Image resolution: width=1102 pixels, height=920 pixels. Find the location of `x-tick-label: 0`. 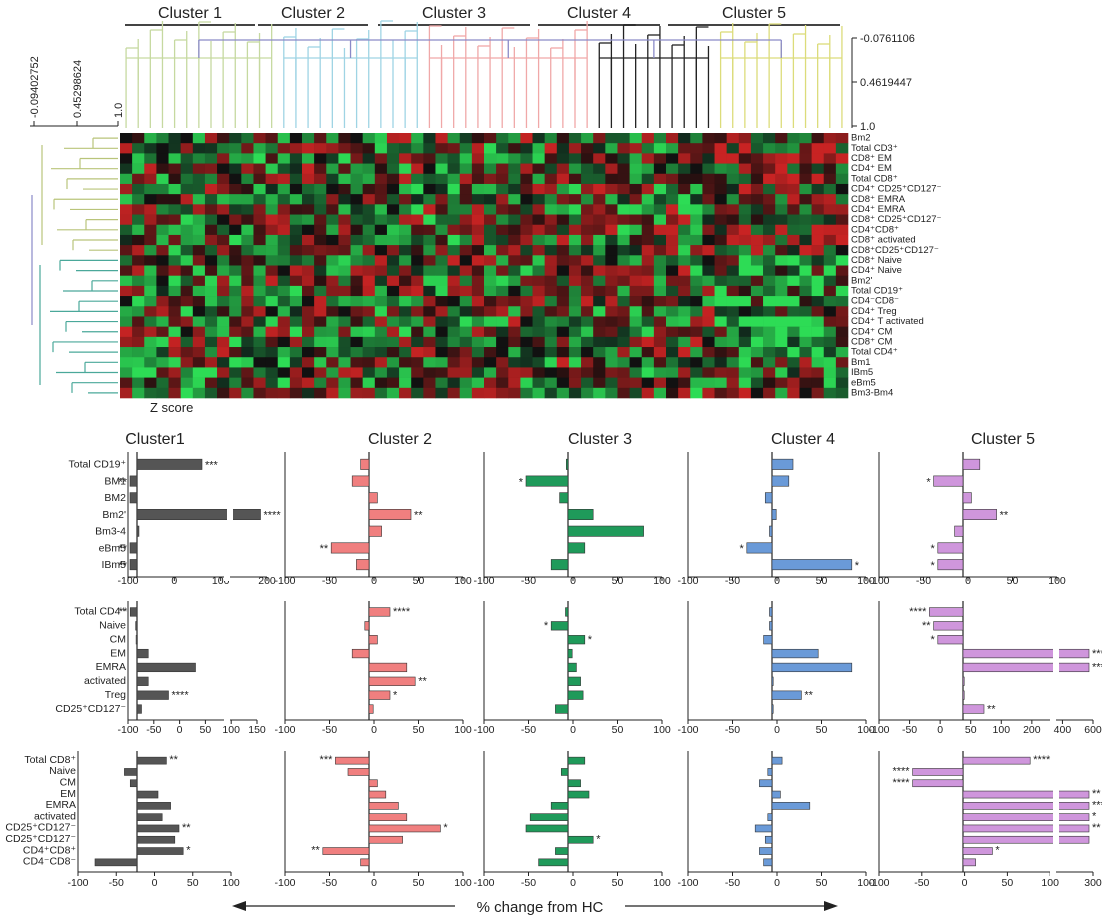

x-tick-label: 0 is located at coordinates (968, 581).